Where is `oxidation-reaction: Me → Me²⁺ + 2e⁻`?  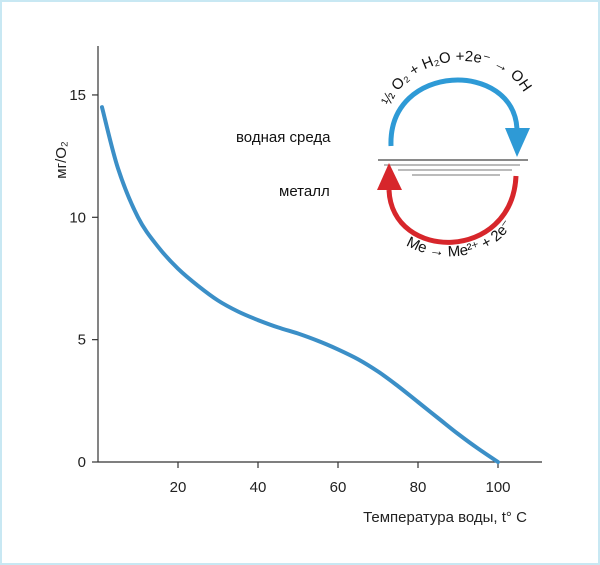
oxidation-reaction: Me → Me²⁺ + 2e⁻ is located at coordinates (460, 239).